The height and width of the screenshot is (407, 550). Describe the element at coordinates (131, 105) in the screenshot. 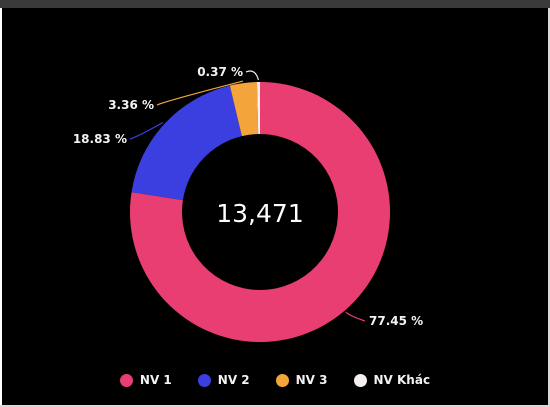

I see `slice-label: 3.36 %` at that location.